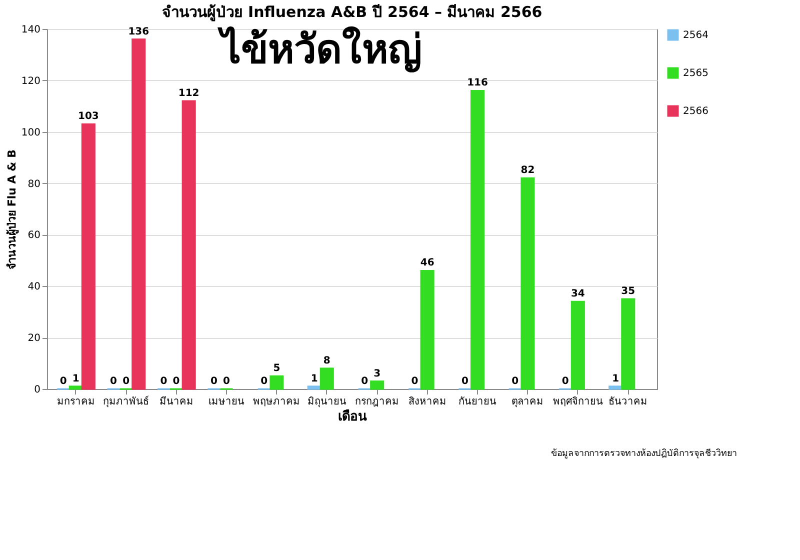  I want to click on y-tick-label: 80, so click(34, 184).